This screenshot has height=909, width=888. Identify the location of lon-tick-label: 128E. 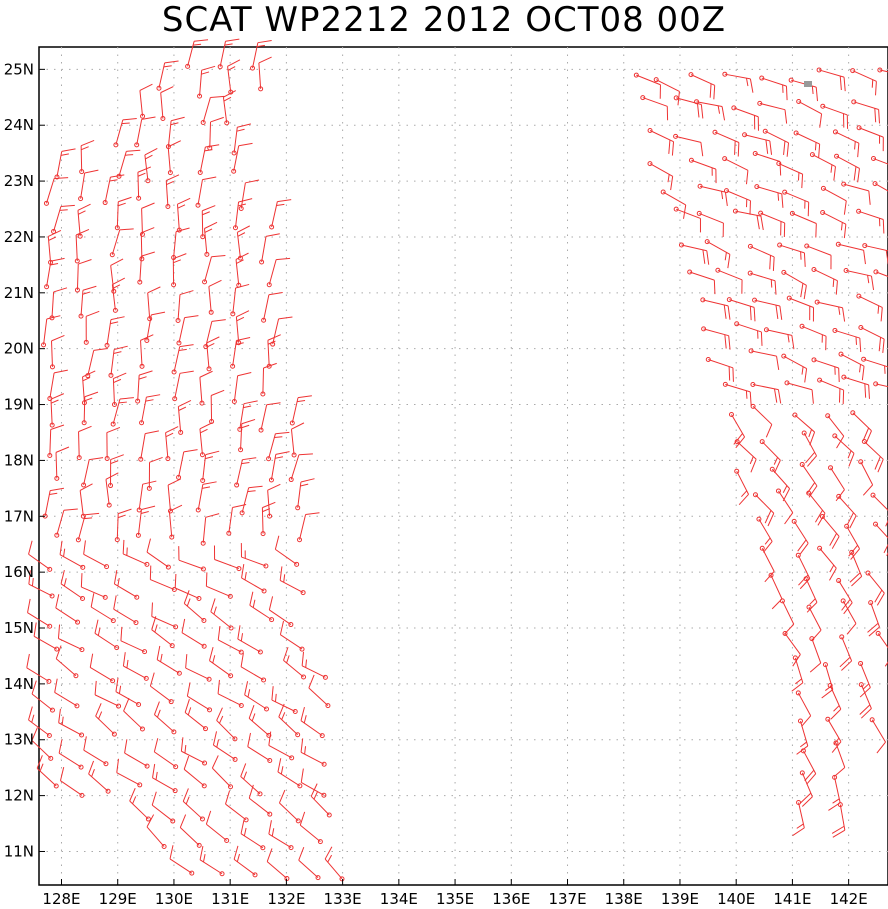
(61, 899).